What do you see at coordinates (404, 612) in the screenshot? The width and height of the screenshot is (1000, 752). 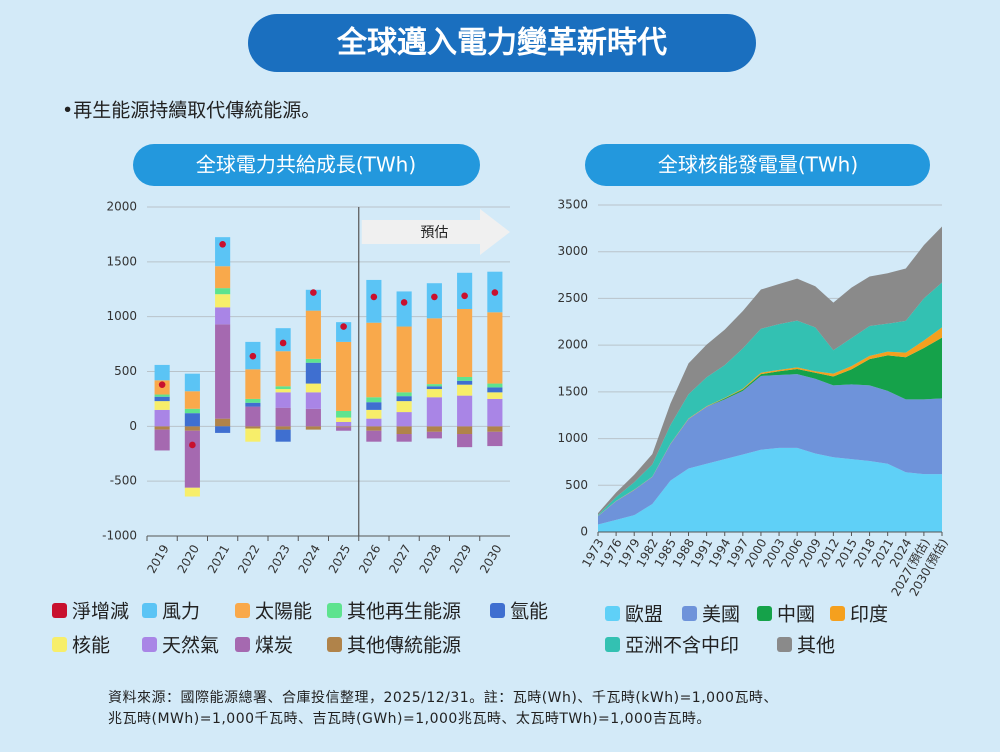 I see `legend-label: 其他再生能源` at bounding box center [404, 612].